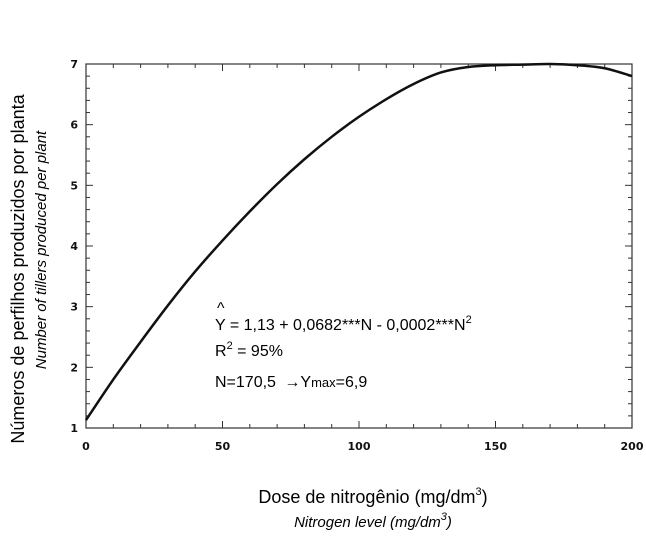  What do you see at coordinates (74, 367) in the screenshot?
I see `y-tick-label: 2` at bounding box center [74, 367].